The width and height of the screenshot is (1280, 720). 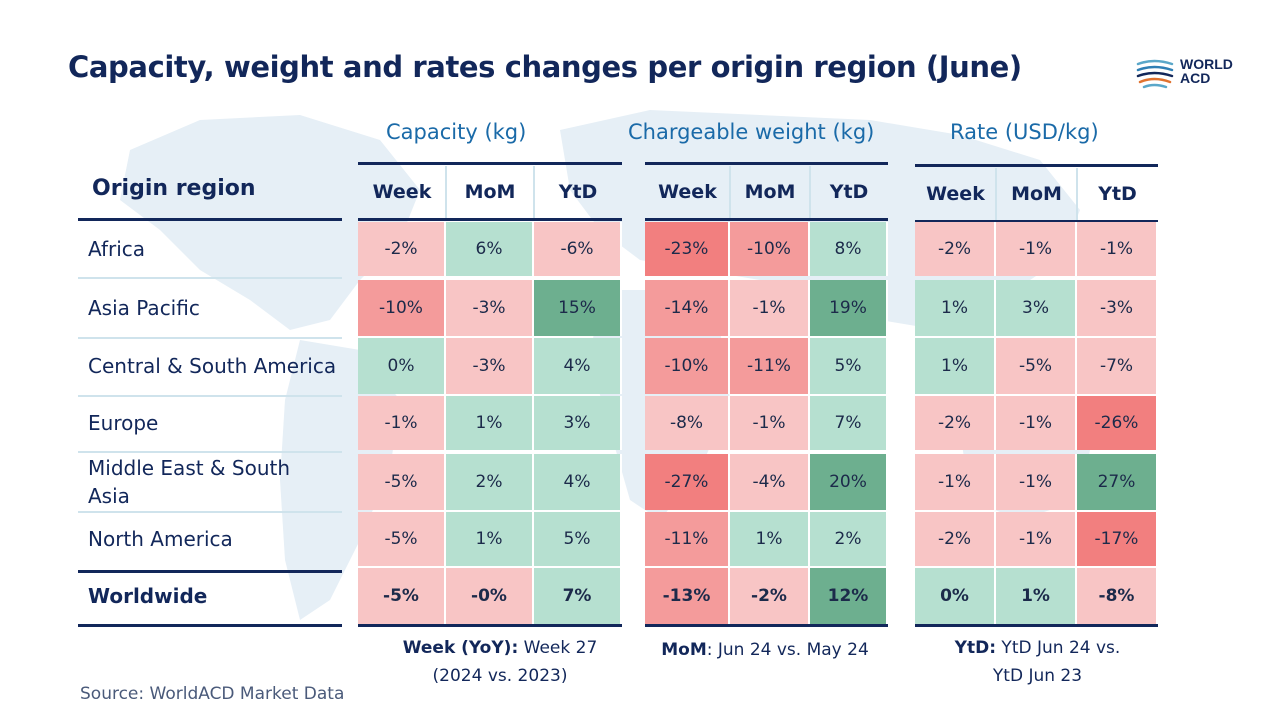 What do you see at coordinates (687, 249) in the screenshot?
I see `cell-africa-weight-week: -23%` at bounding box center [687, 249].